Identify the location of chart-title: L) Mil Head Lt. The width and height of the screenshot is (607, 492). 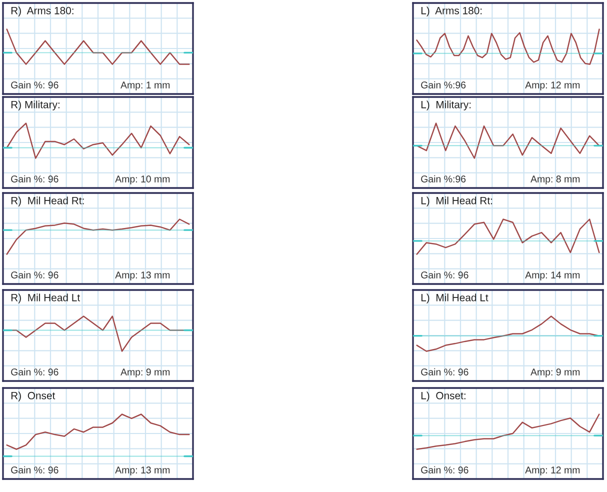
(454, 299).